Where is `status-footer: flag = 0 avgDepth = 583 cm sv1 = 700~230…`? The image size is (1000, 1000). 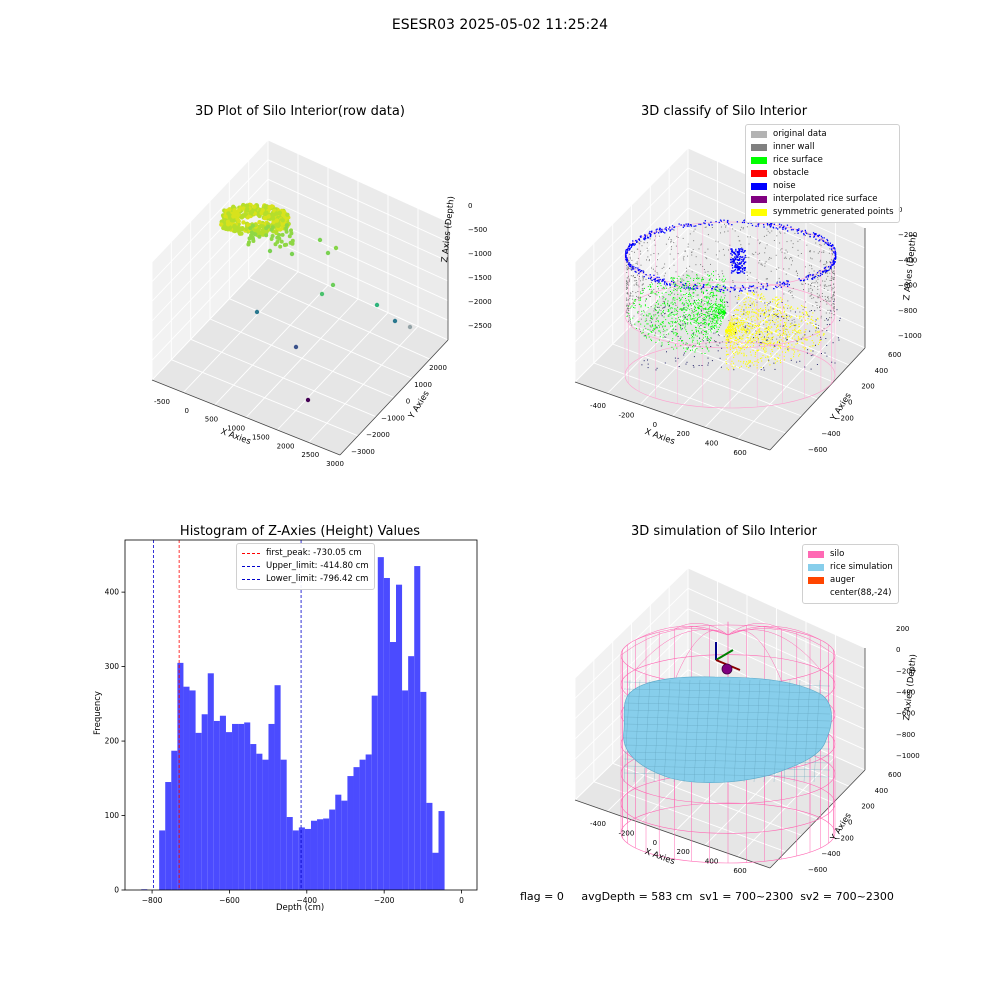
status-footer: flag = 0 avgDepth = 583 cm sv1 = 700~230… is located at coordinates (707, 896).